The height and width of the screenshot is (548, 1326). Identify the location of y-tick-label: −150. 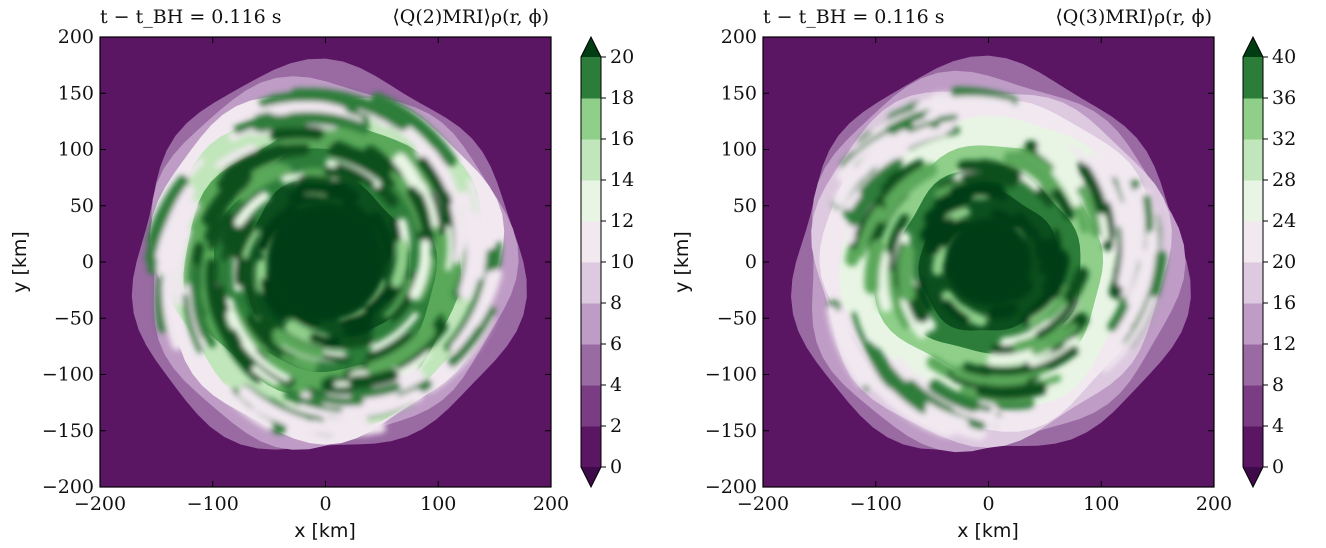
(68, 431).